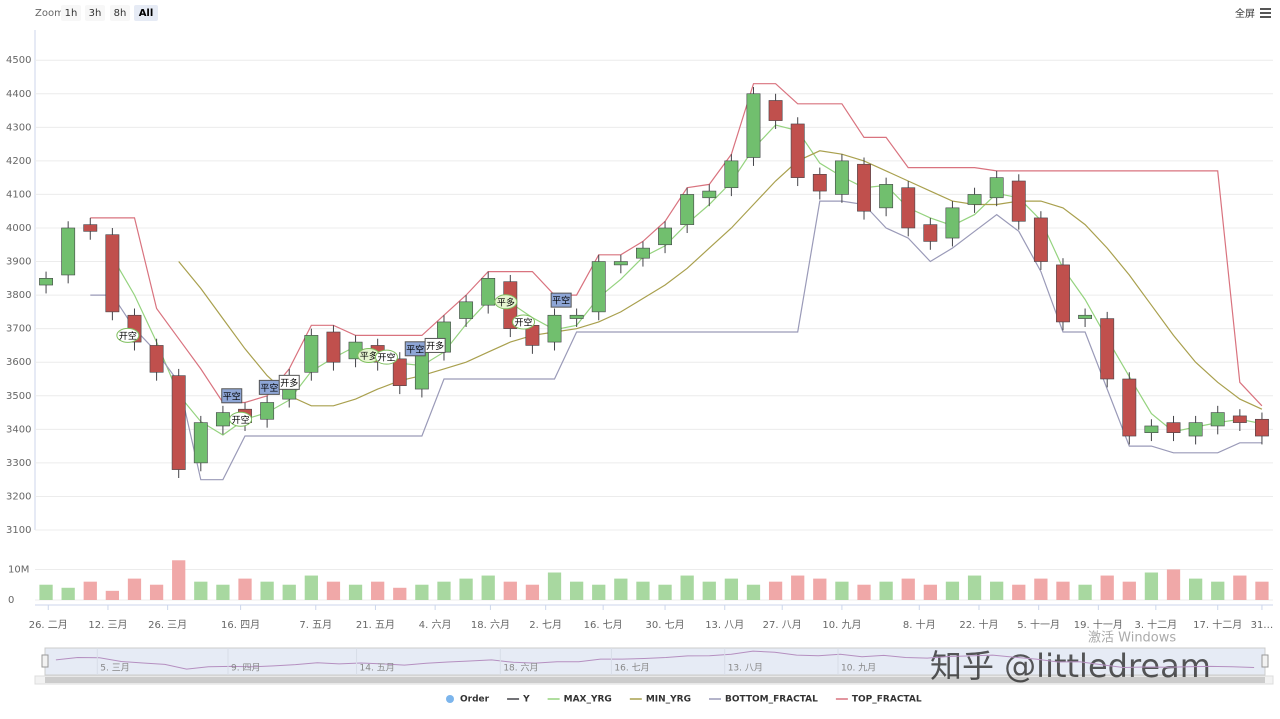 The image size is (1280, 719). What do you see at coordinates (18, 94) in the screenshot?
I see `y-tick-label: 4400` at bounding box center [18, 94].